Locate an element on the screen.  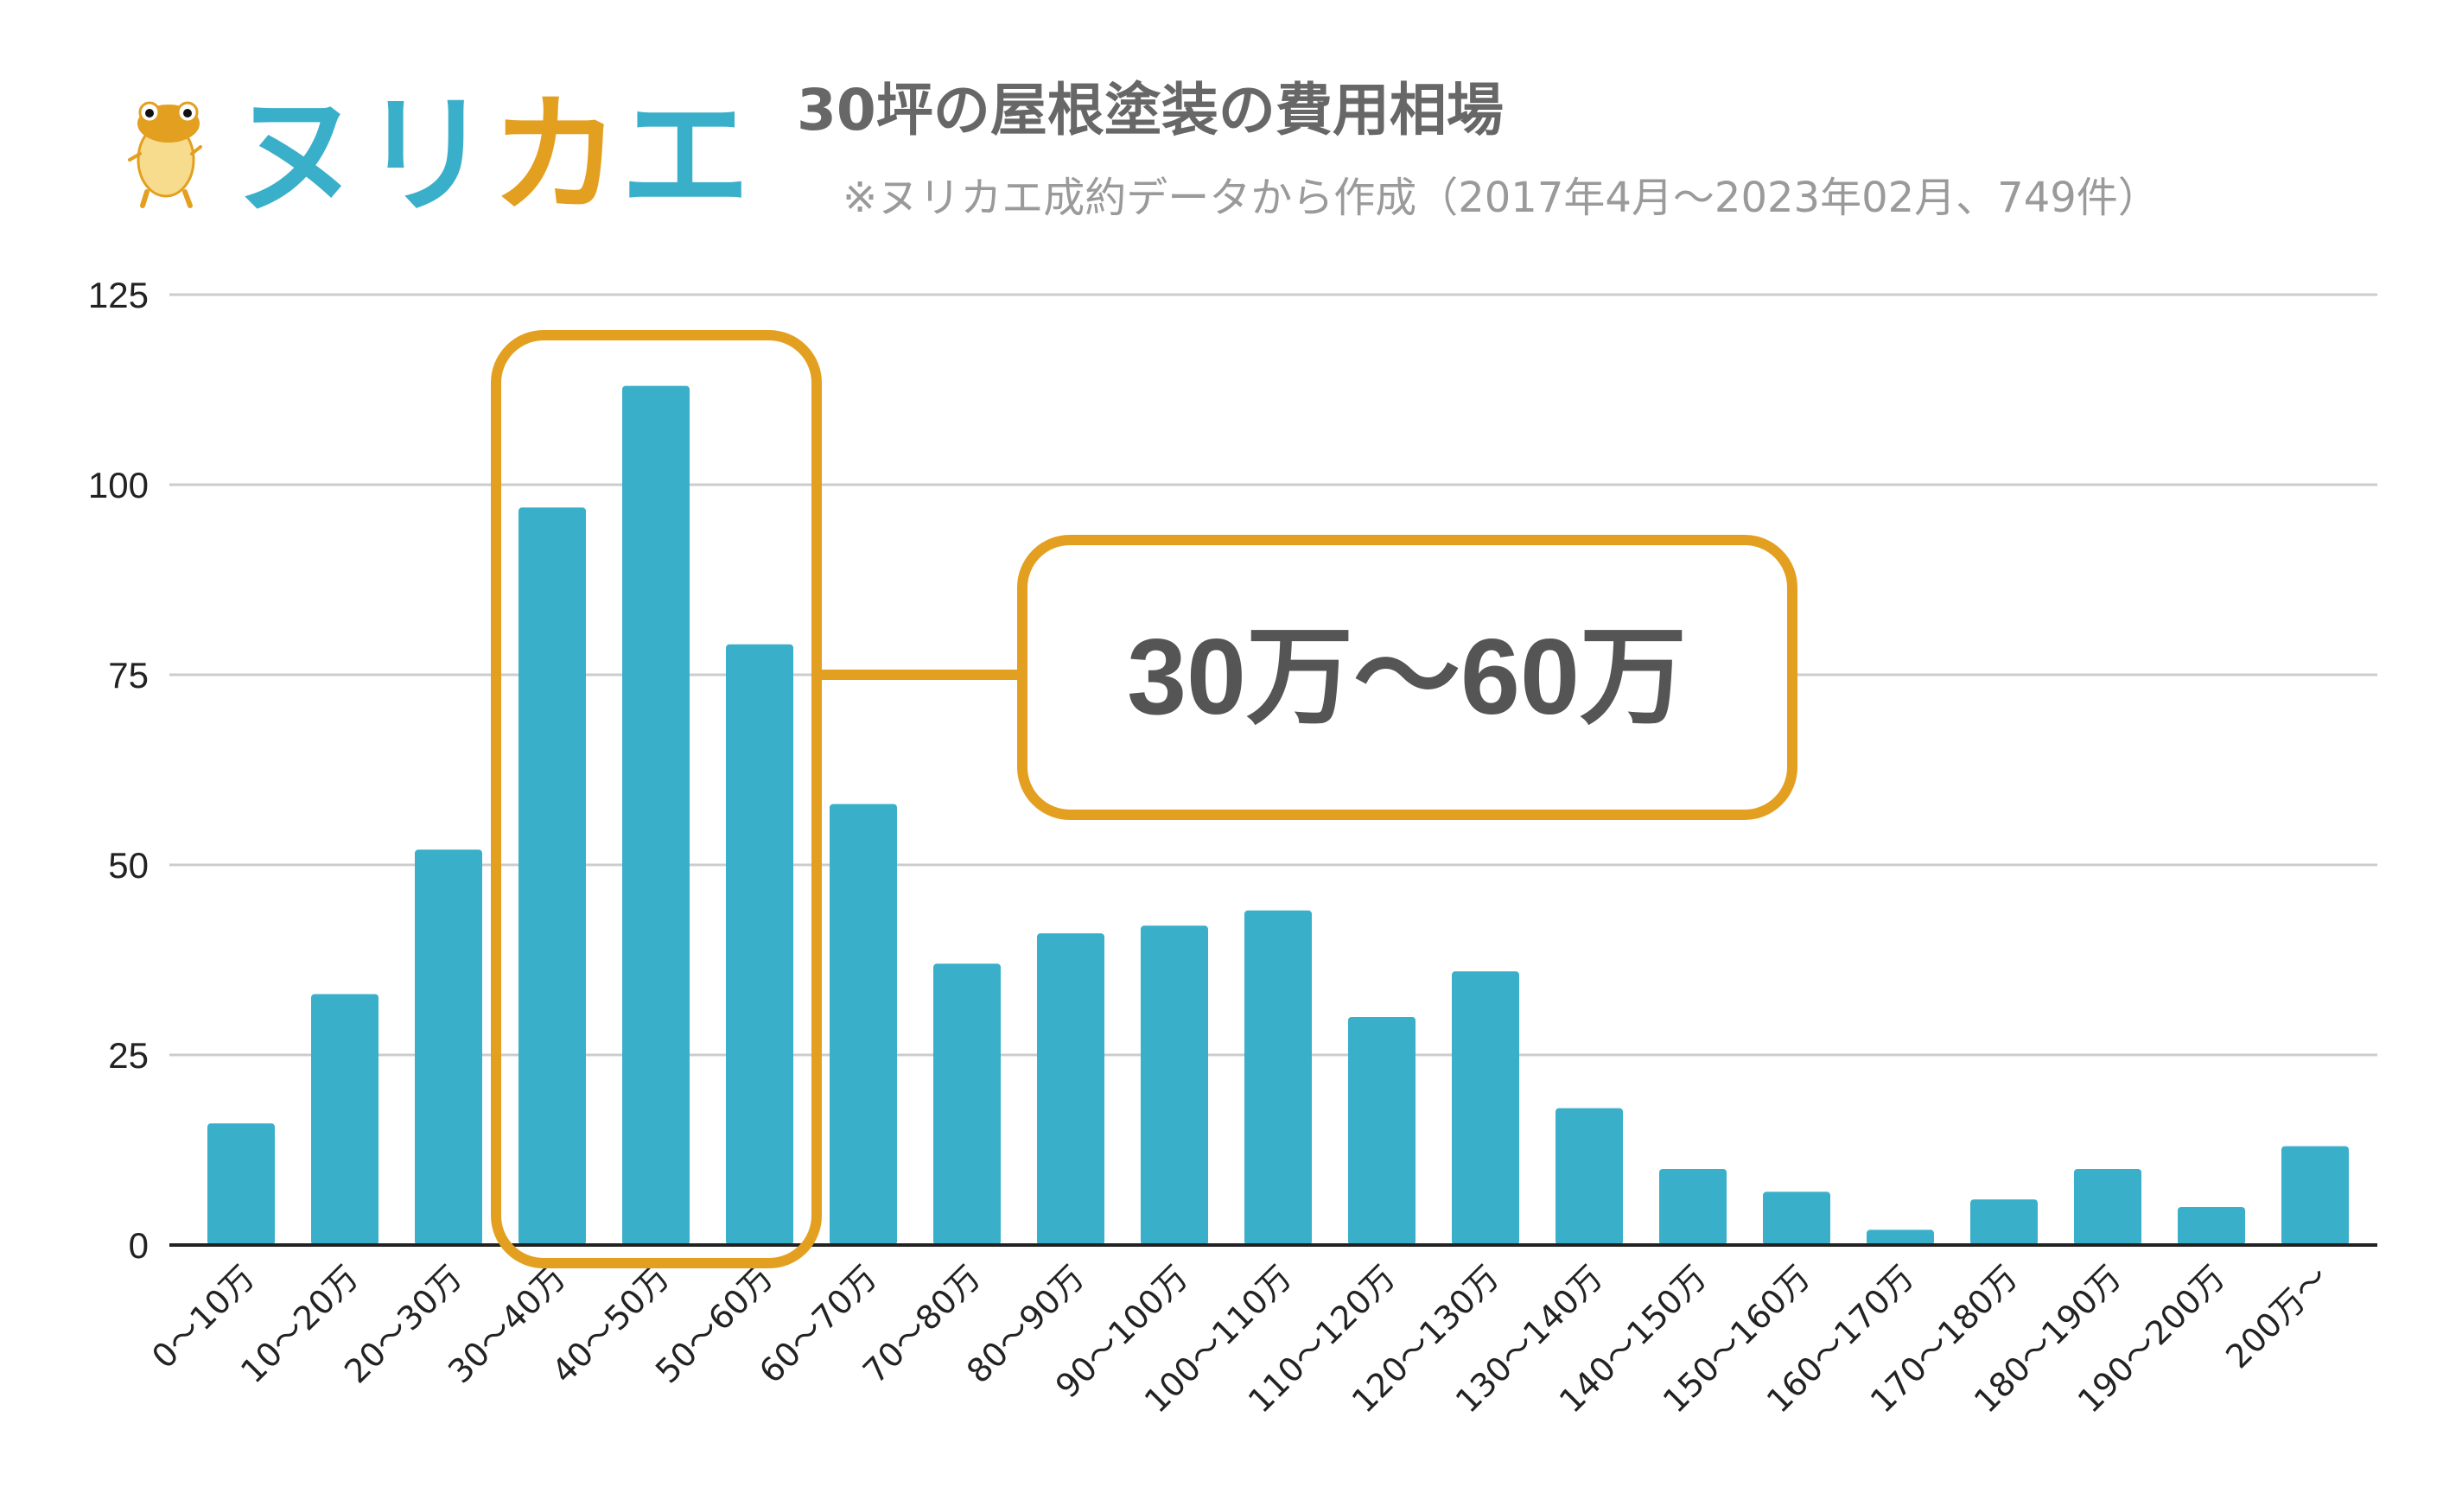
logo-text: ヌリカエ is located at coordinates (491, 156).